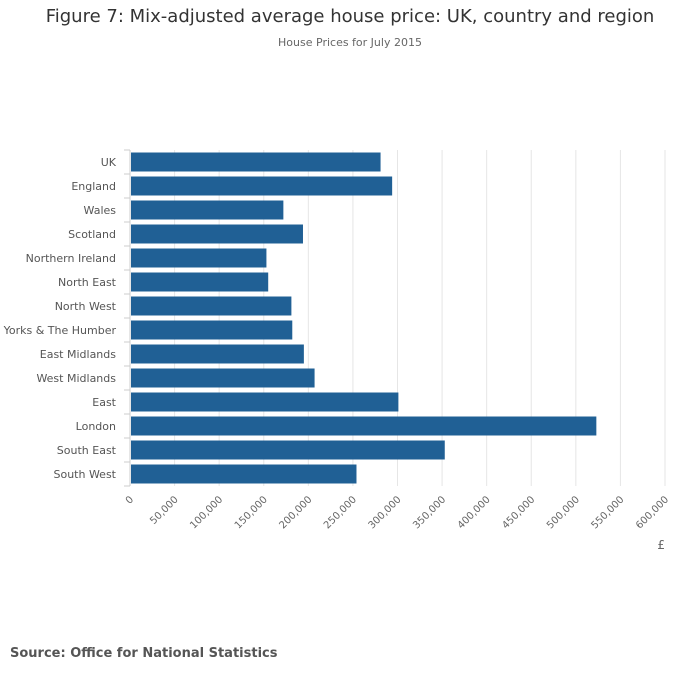 This screenshot has width=700, height=682. I want to click on category-label: South East, so click(87, 450).